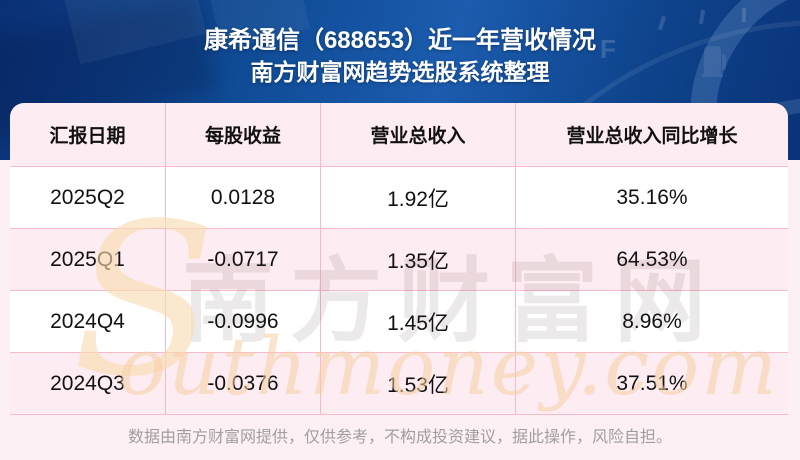  I want to click on disclaimer-text: 数据由南方财富网提供，仅供参考，不构成投资建议，据此操作，风险自担。, so click(399, 437).